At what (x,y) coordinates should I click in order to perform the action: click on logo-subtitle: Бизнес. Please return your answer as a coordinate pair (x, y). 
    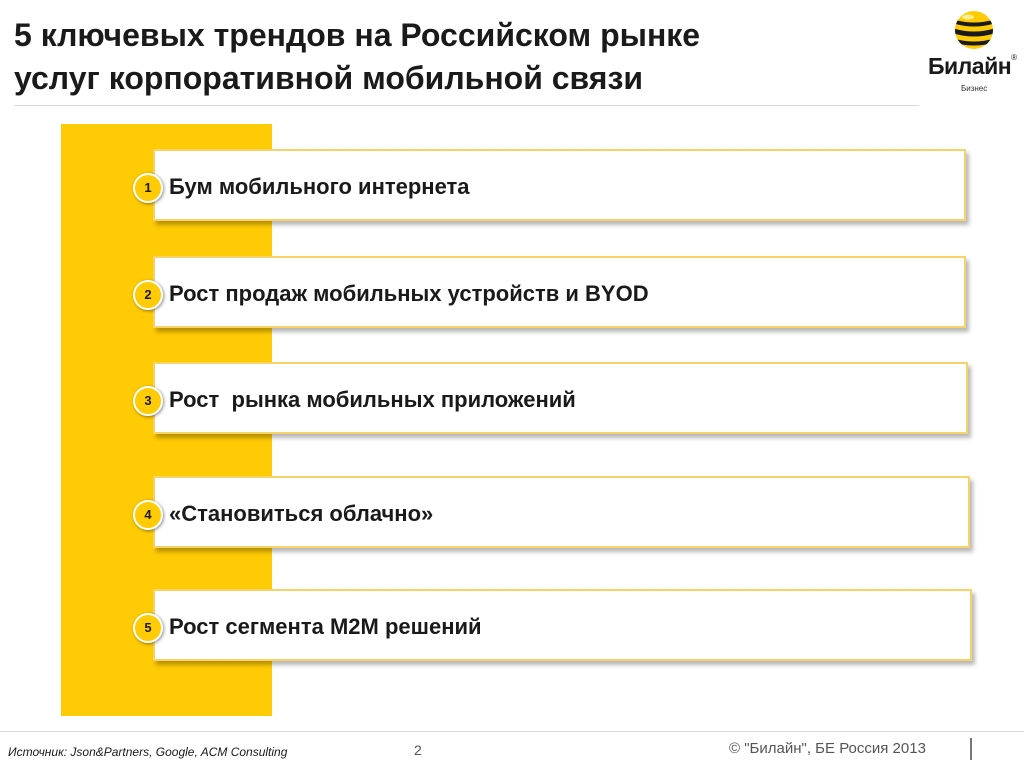
    Looking at the image, I should click on (974, 88).